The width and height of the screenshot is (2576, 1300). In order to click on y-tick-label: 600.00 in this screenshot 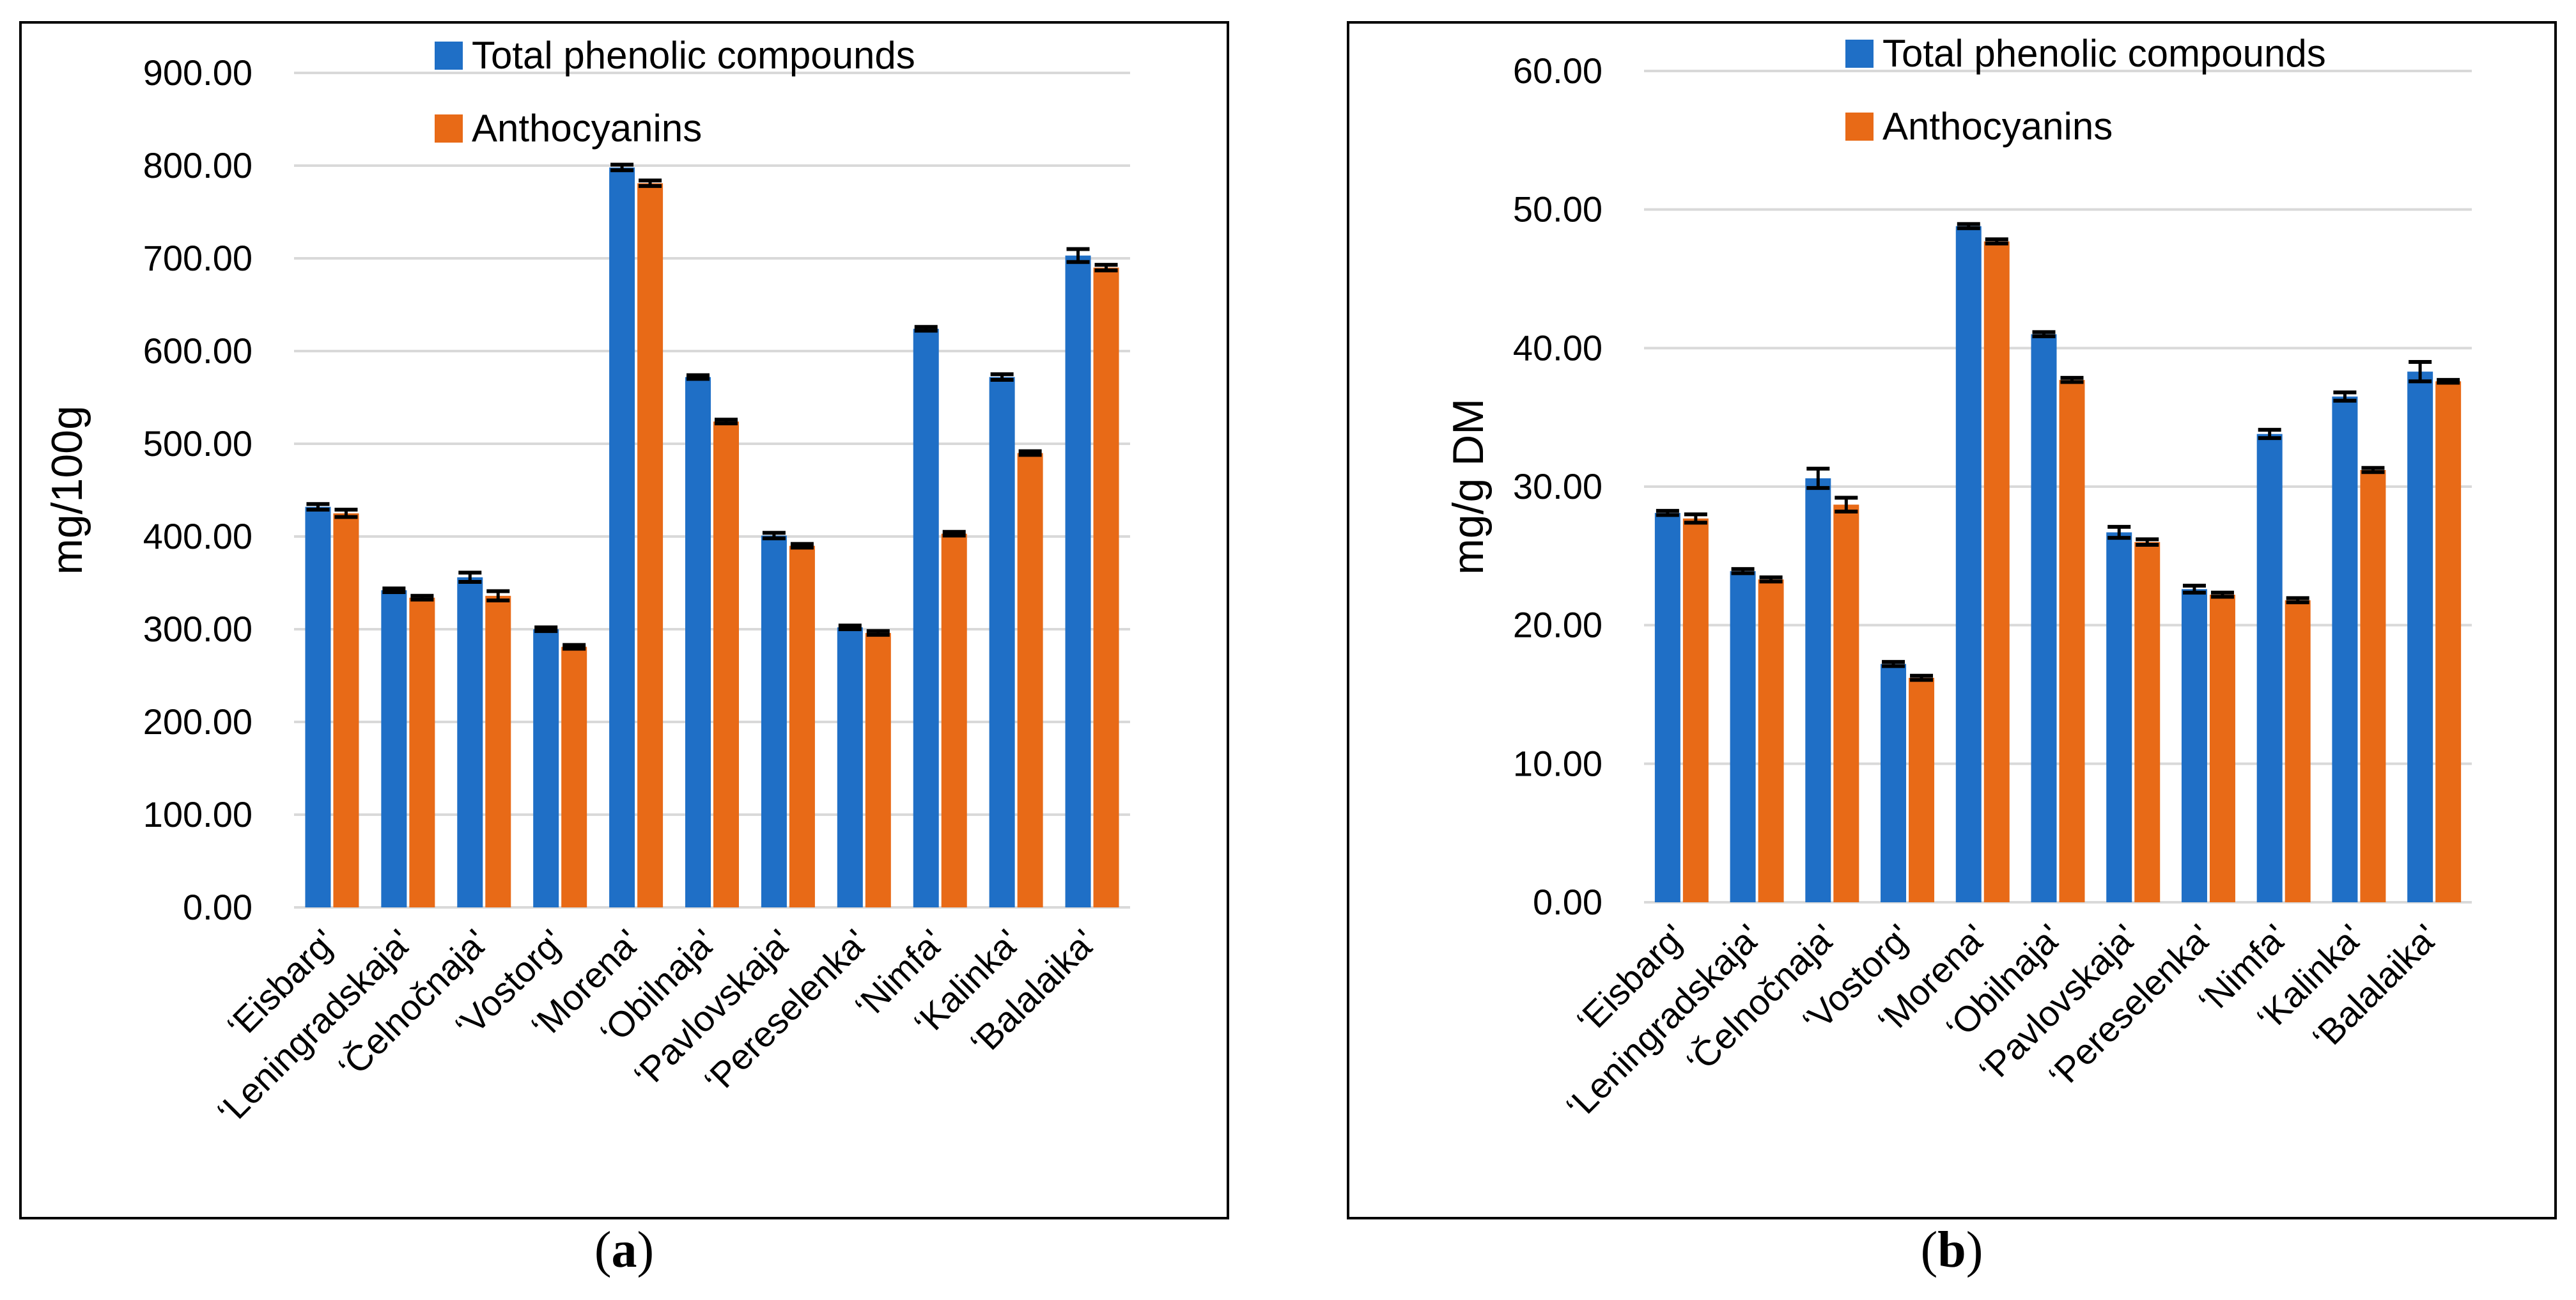, I will do `click(197, 351)`.